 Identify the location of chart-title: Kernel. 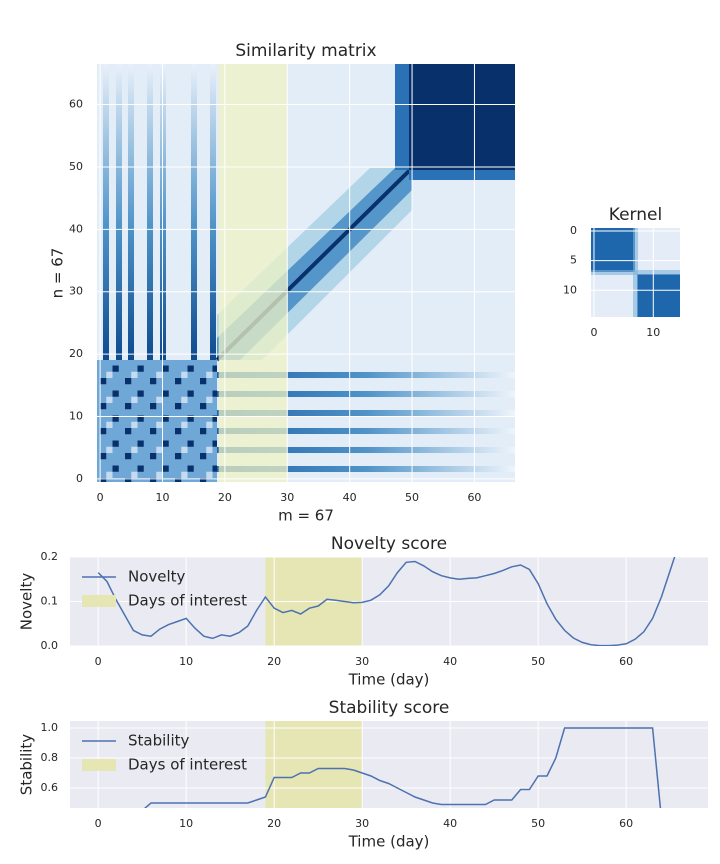
(635, 215).